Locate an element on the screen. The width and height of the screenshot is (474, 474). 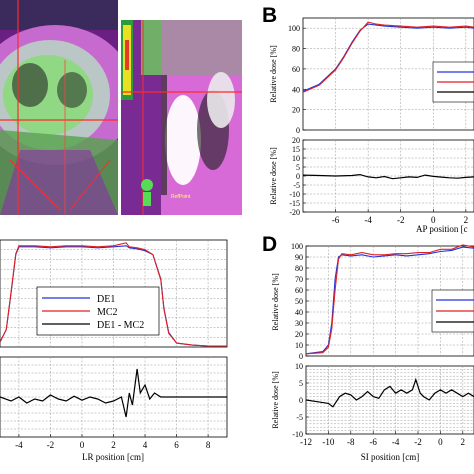
B-bottom-ytick-label: -20 is located at coordinates (294, 212).